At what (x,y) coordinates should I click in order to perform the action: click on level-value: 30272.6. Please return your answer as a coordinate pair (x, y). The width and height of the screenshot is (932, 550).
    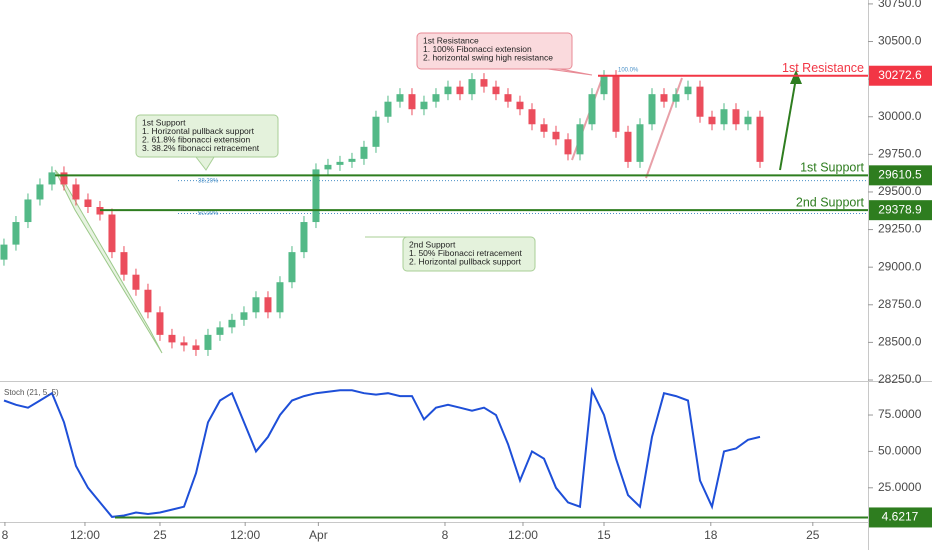
    Looking at the image, I should click on (900, 75).